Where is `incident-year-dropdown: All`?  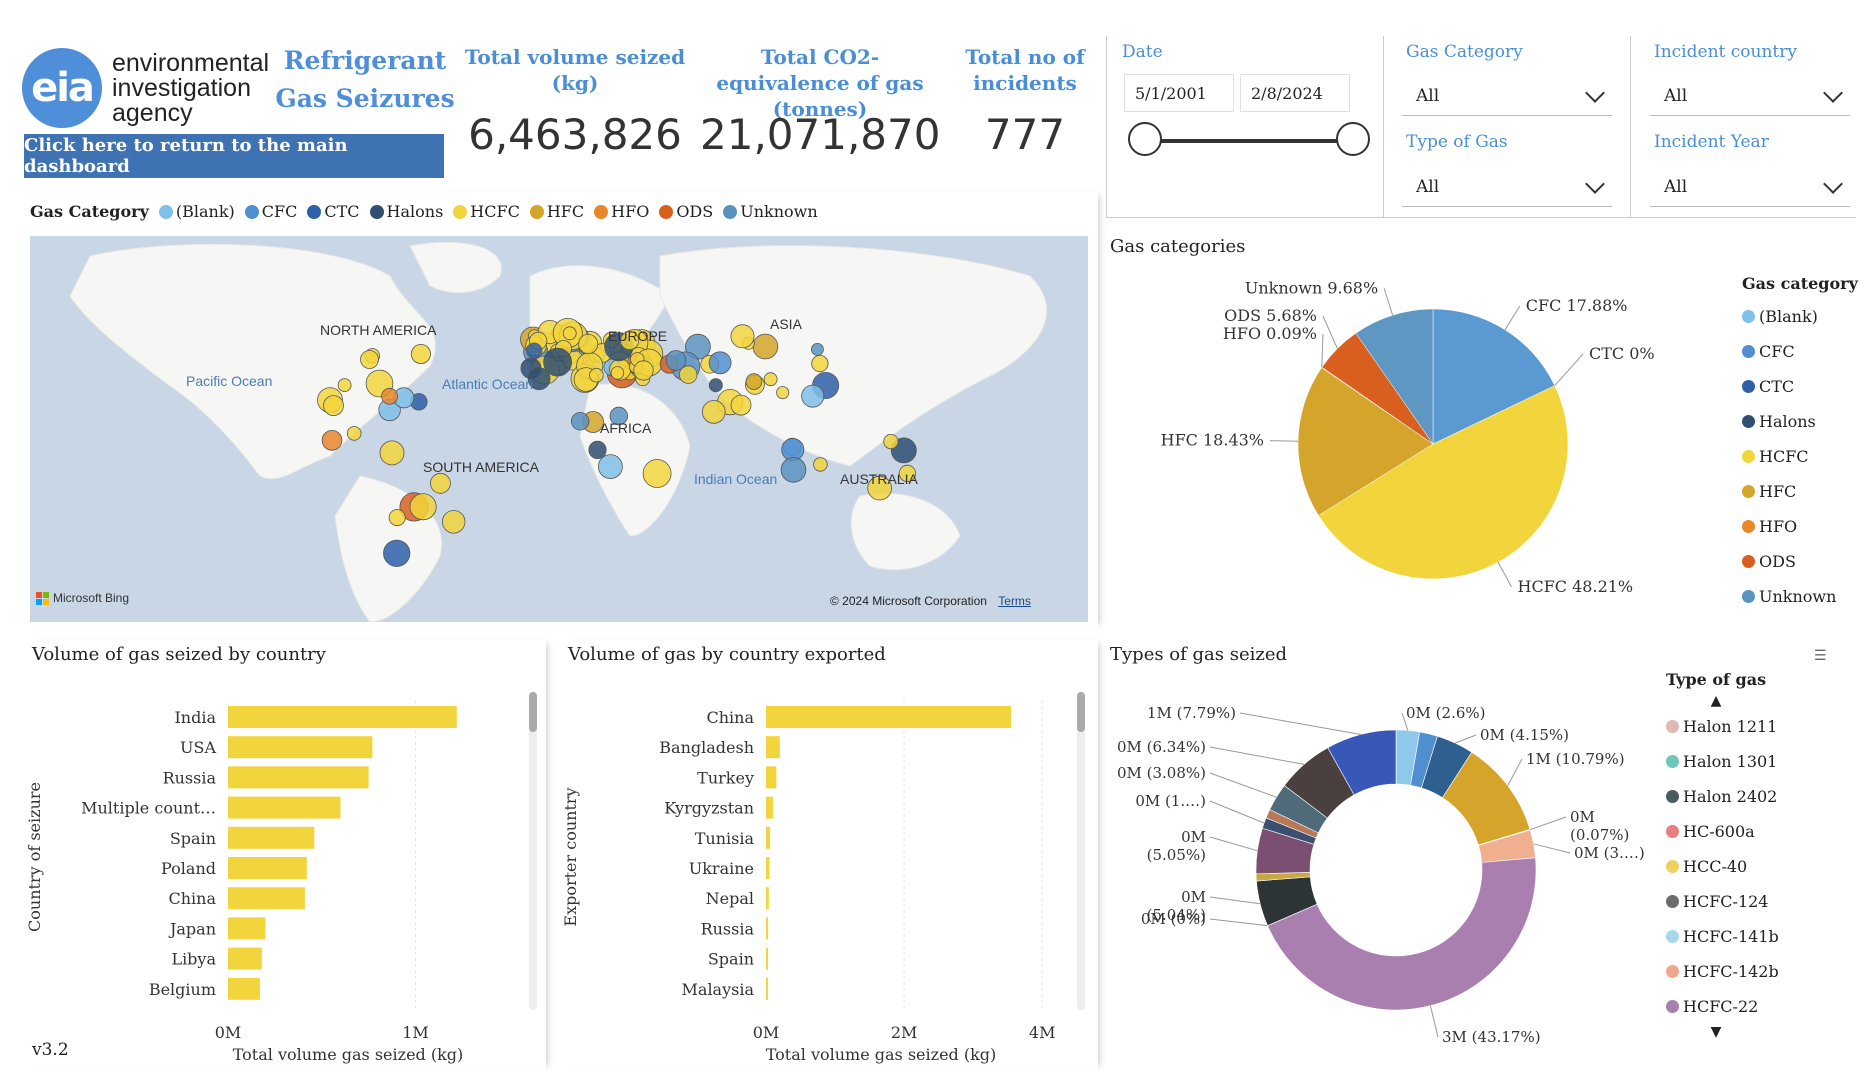 incident-year-dropdown: All is located at coordinates (1750, 187).